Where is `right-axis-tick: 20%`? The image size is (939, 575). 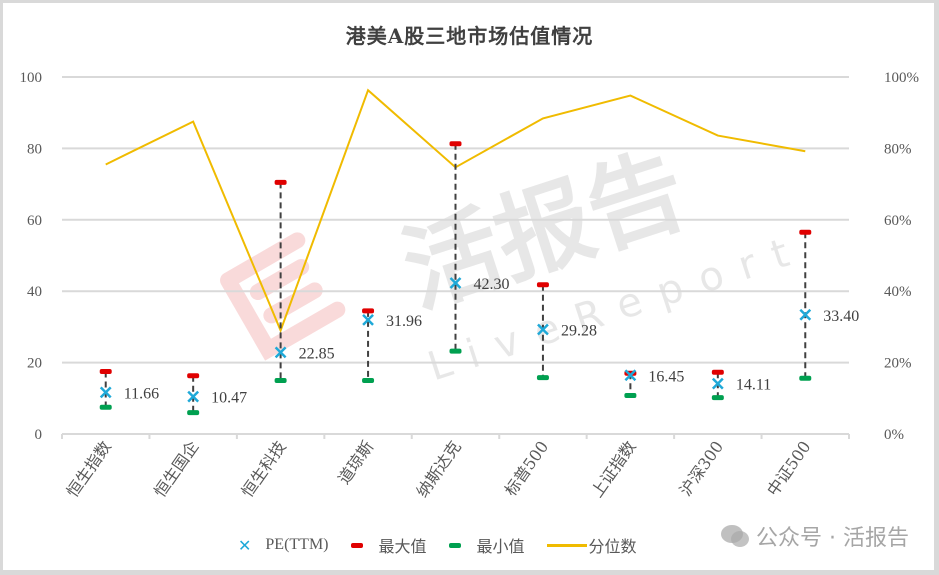
right-axis-tick: 20% is located at coordinates (898, 364).